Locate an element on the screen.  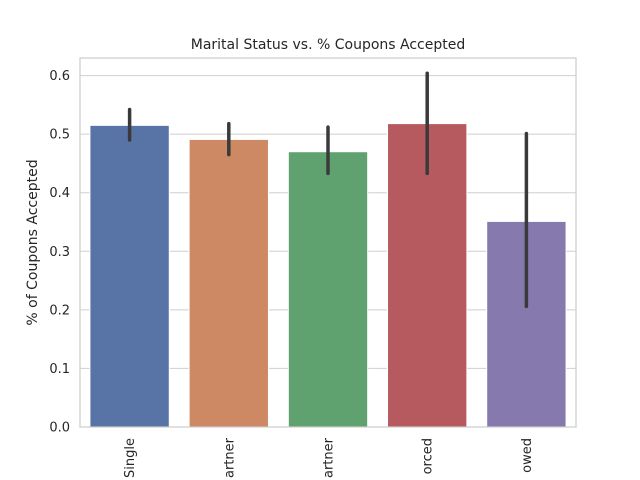
x-tick-label: orced is located at coordinates (428, 456).